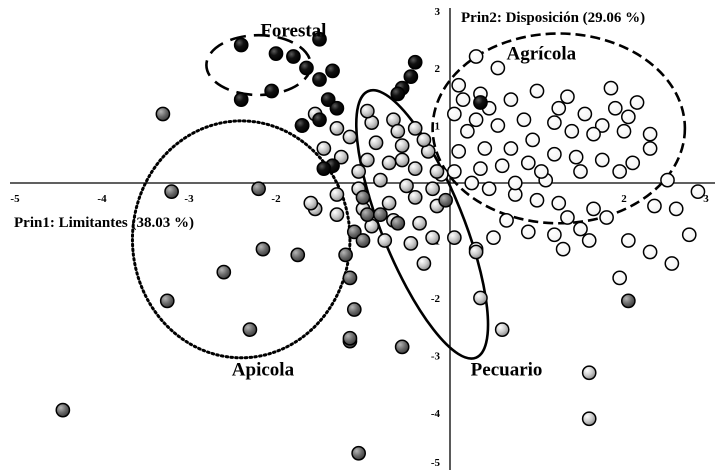 This screenshot has height=474, width=725. Describe the element at coordinates (624, 199) in the screenshot. I see `x-tick-label: 2` at that location.